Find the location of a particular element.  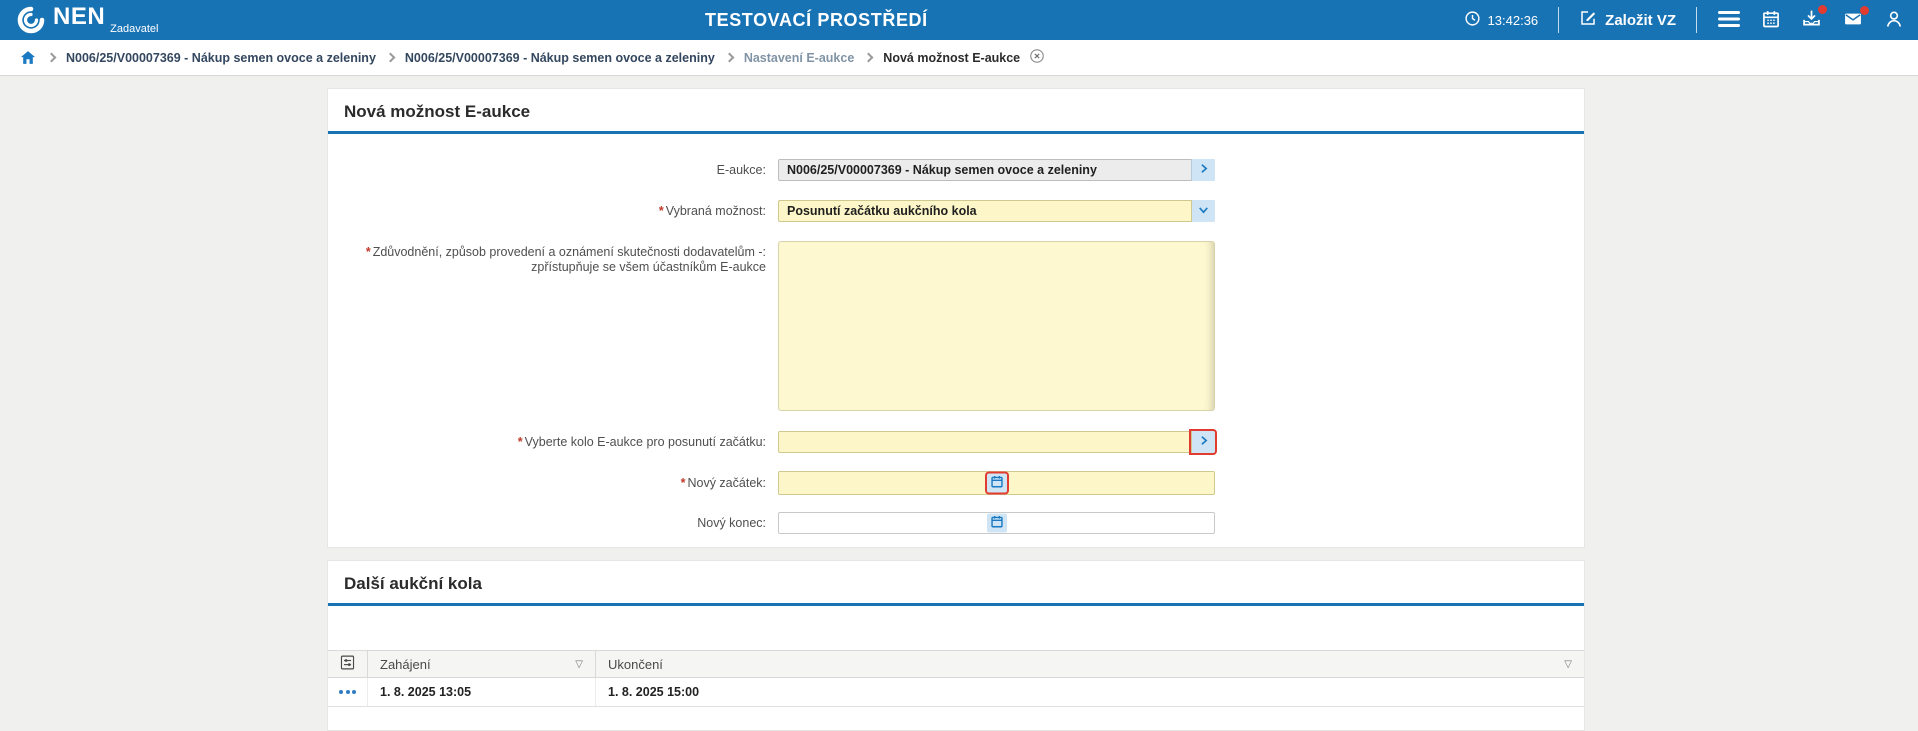

vyberte-kolo-open-button is located at coordinates (1203, 442).